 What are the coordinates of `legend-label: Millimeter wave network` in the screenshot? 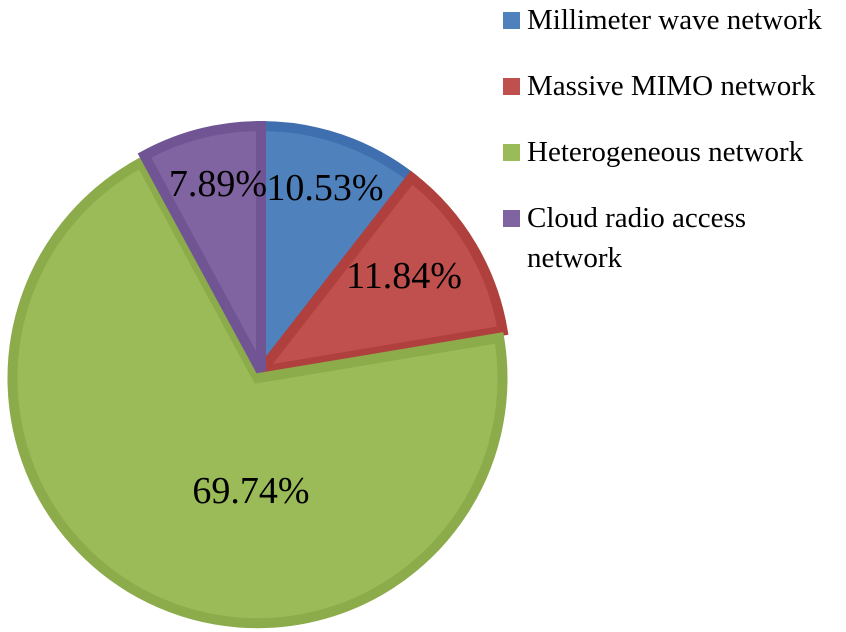 It's located at (674, 20).